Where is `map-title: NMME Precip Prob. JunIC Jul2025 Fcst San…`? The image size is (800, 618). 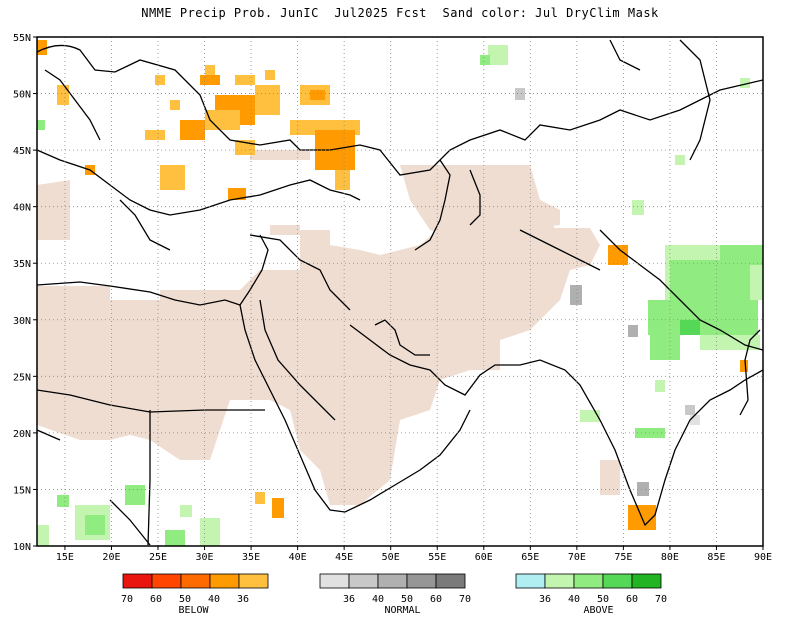 map-title: NMME Precip Prob. JunIC Jul2025 Fcst San… is located at coordinates (400, 13).